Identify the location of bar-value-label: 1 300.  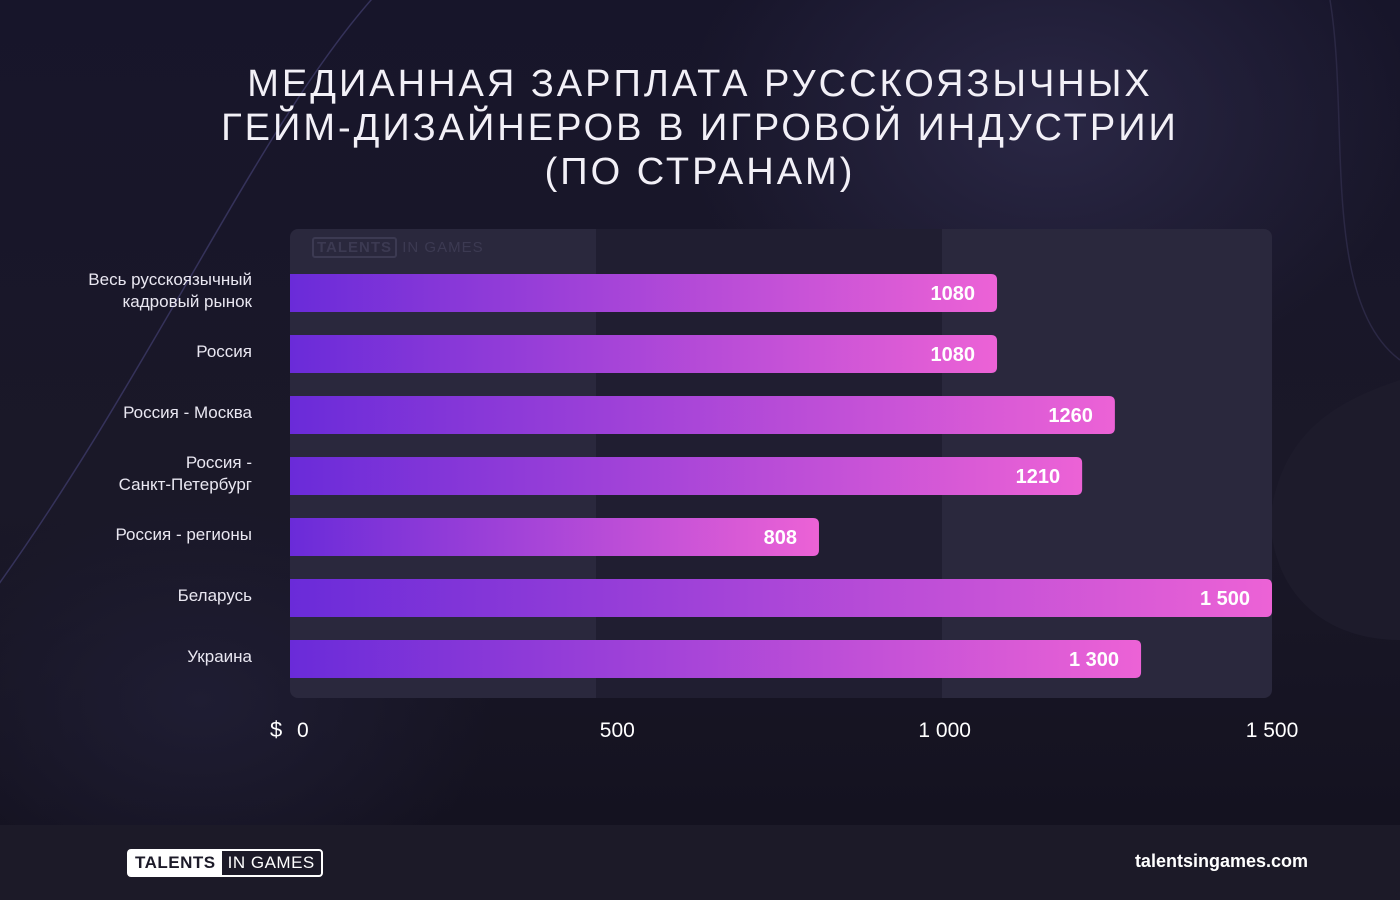
(1094, 660).